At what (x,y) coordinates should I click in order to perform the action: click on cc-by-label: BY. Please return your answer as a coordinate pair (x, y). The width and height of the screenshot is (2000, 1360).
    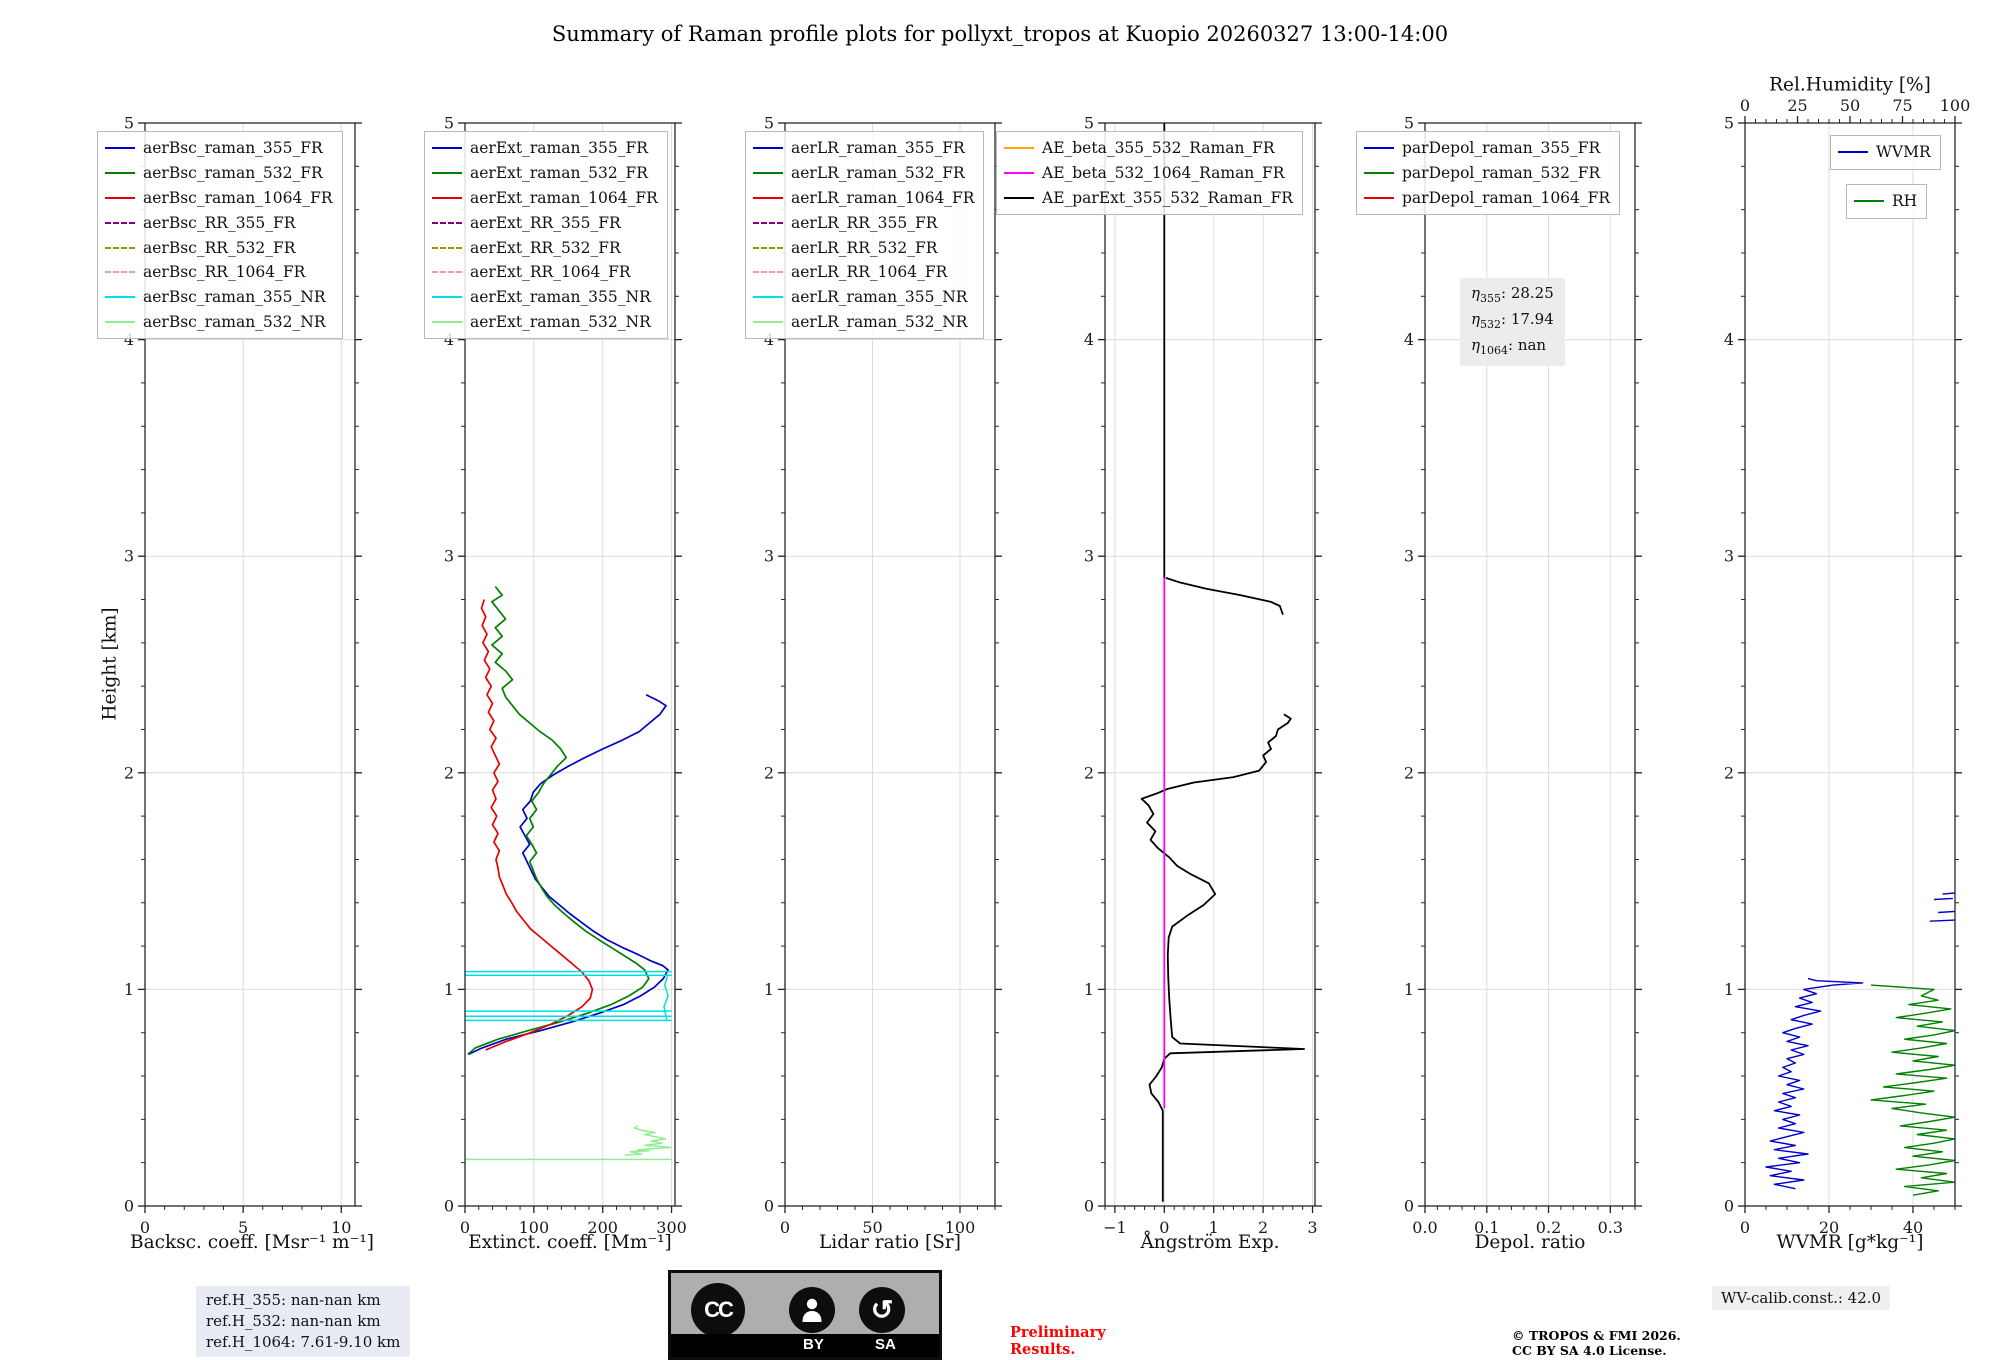
    Looking at the image, I should click on (813, 1344).